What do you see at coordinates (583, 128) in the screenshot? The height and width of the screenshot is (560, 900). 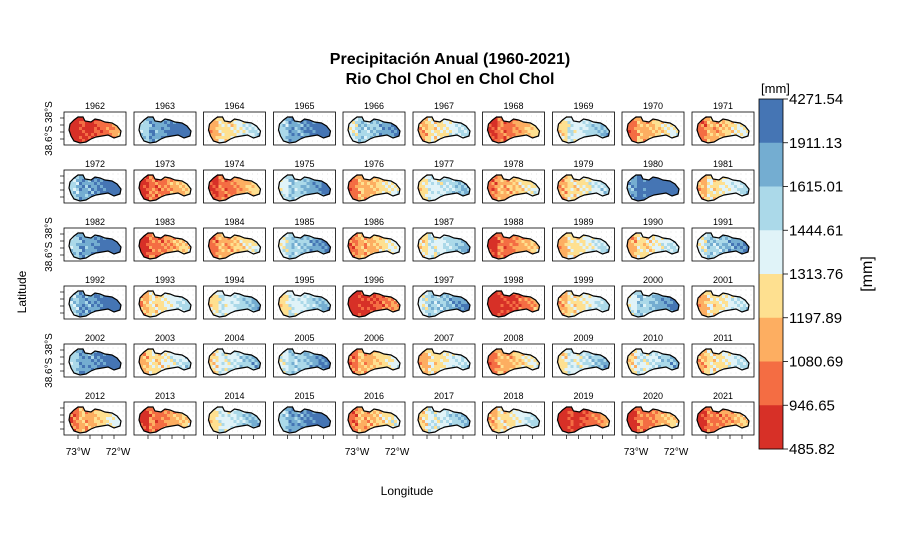 I see `panel-frame` at bounding box center [583, 128].